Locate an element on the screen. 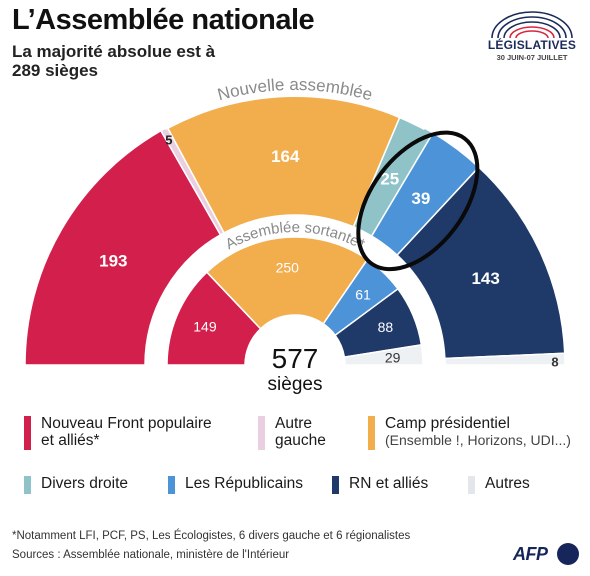  afp-logo: AFP is located at coordinates (547, 555).